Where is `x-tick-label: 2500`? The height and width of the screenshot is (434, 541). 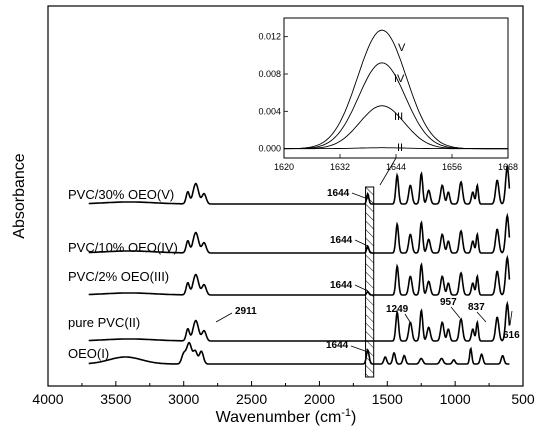
x-tick-label: 2500 is located at coordinates (251, 399).